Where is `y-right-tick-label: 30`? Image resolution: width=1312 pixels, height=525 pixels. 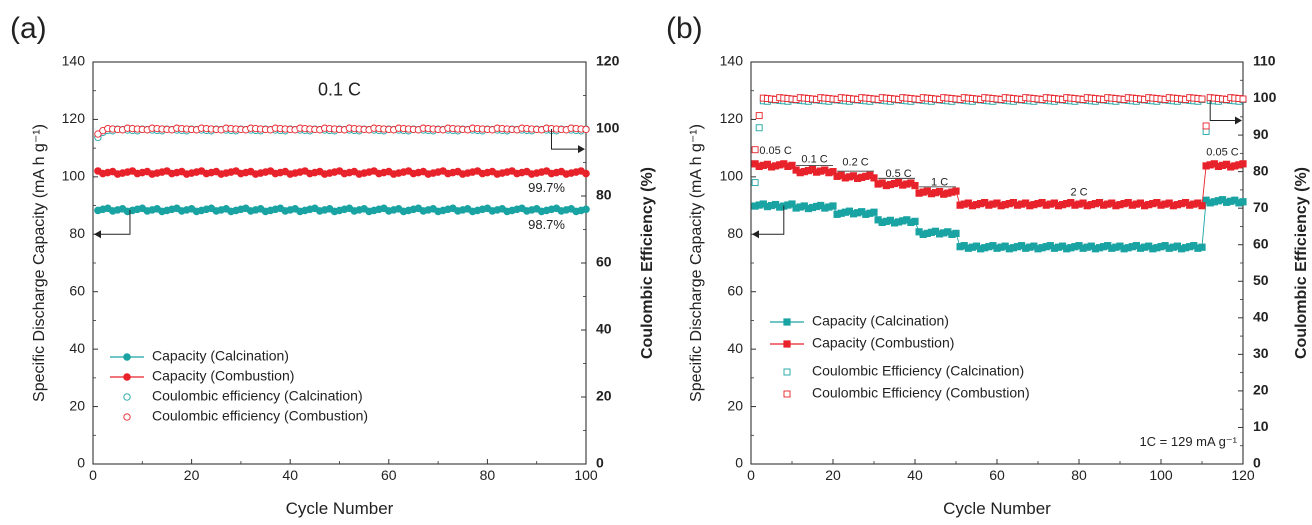 y-right-tick-label: 30 is located at coordinates (1261, 353).